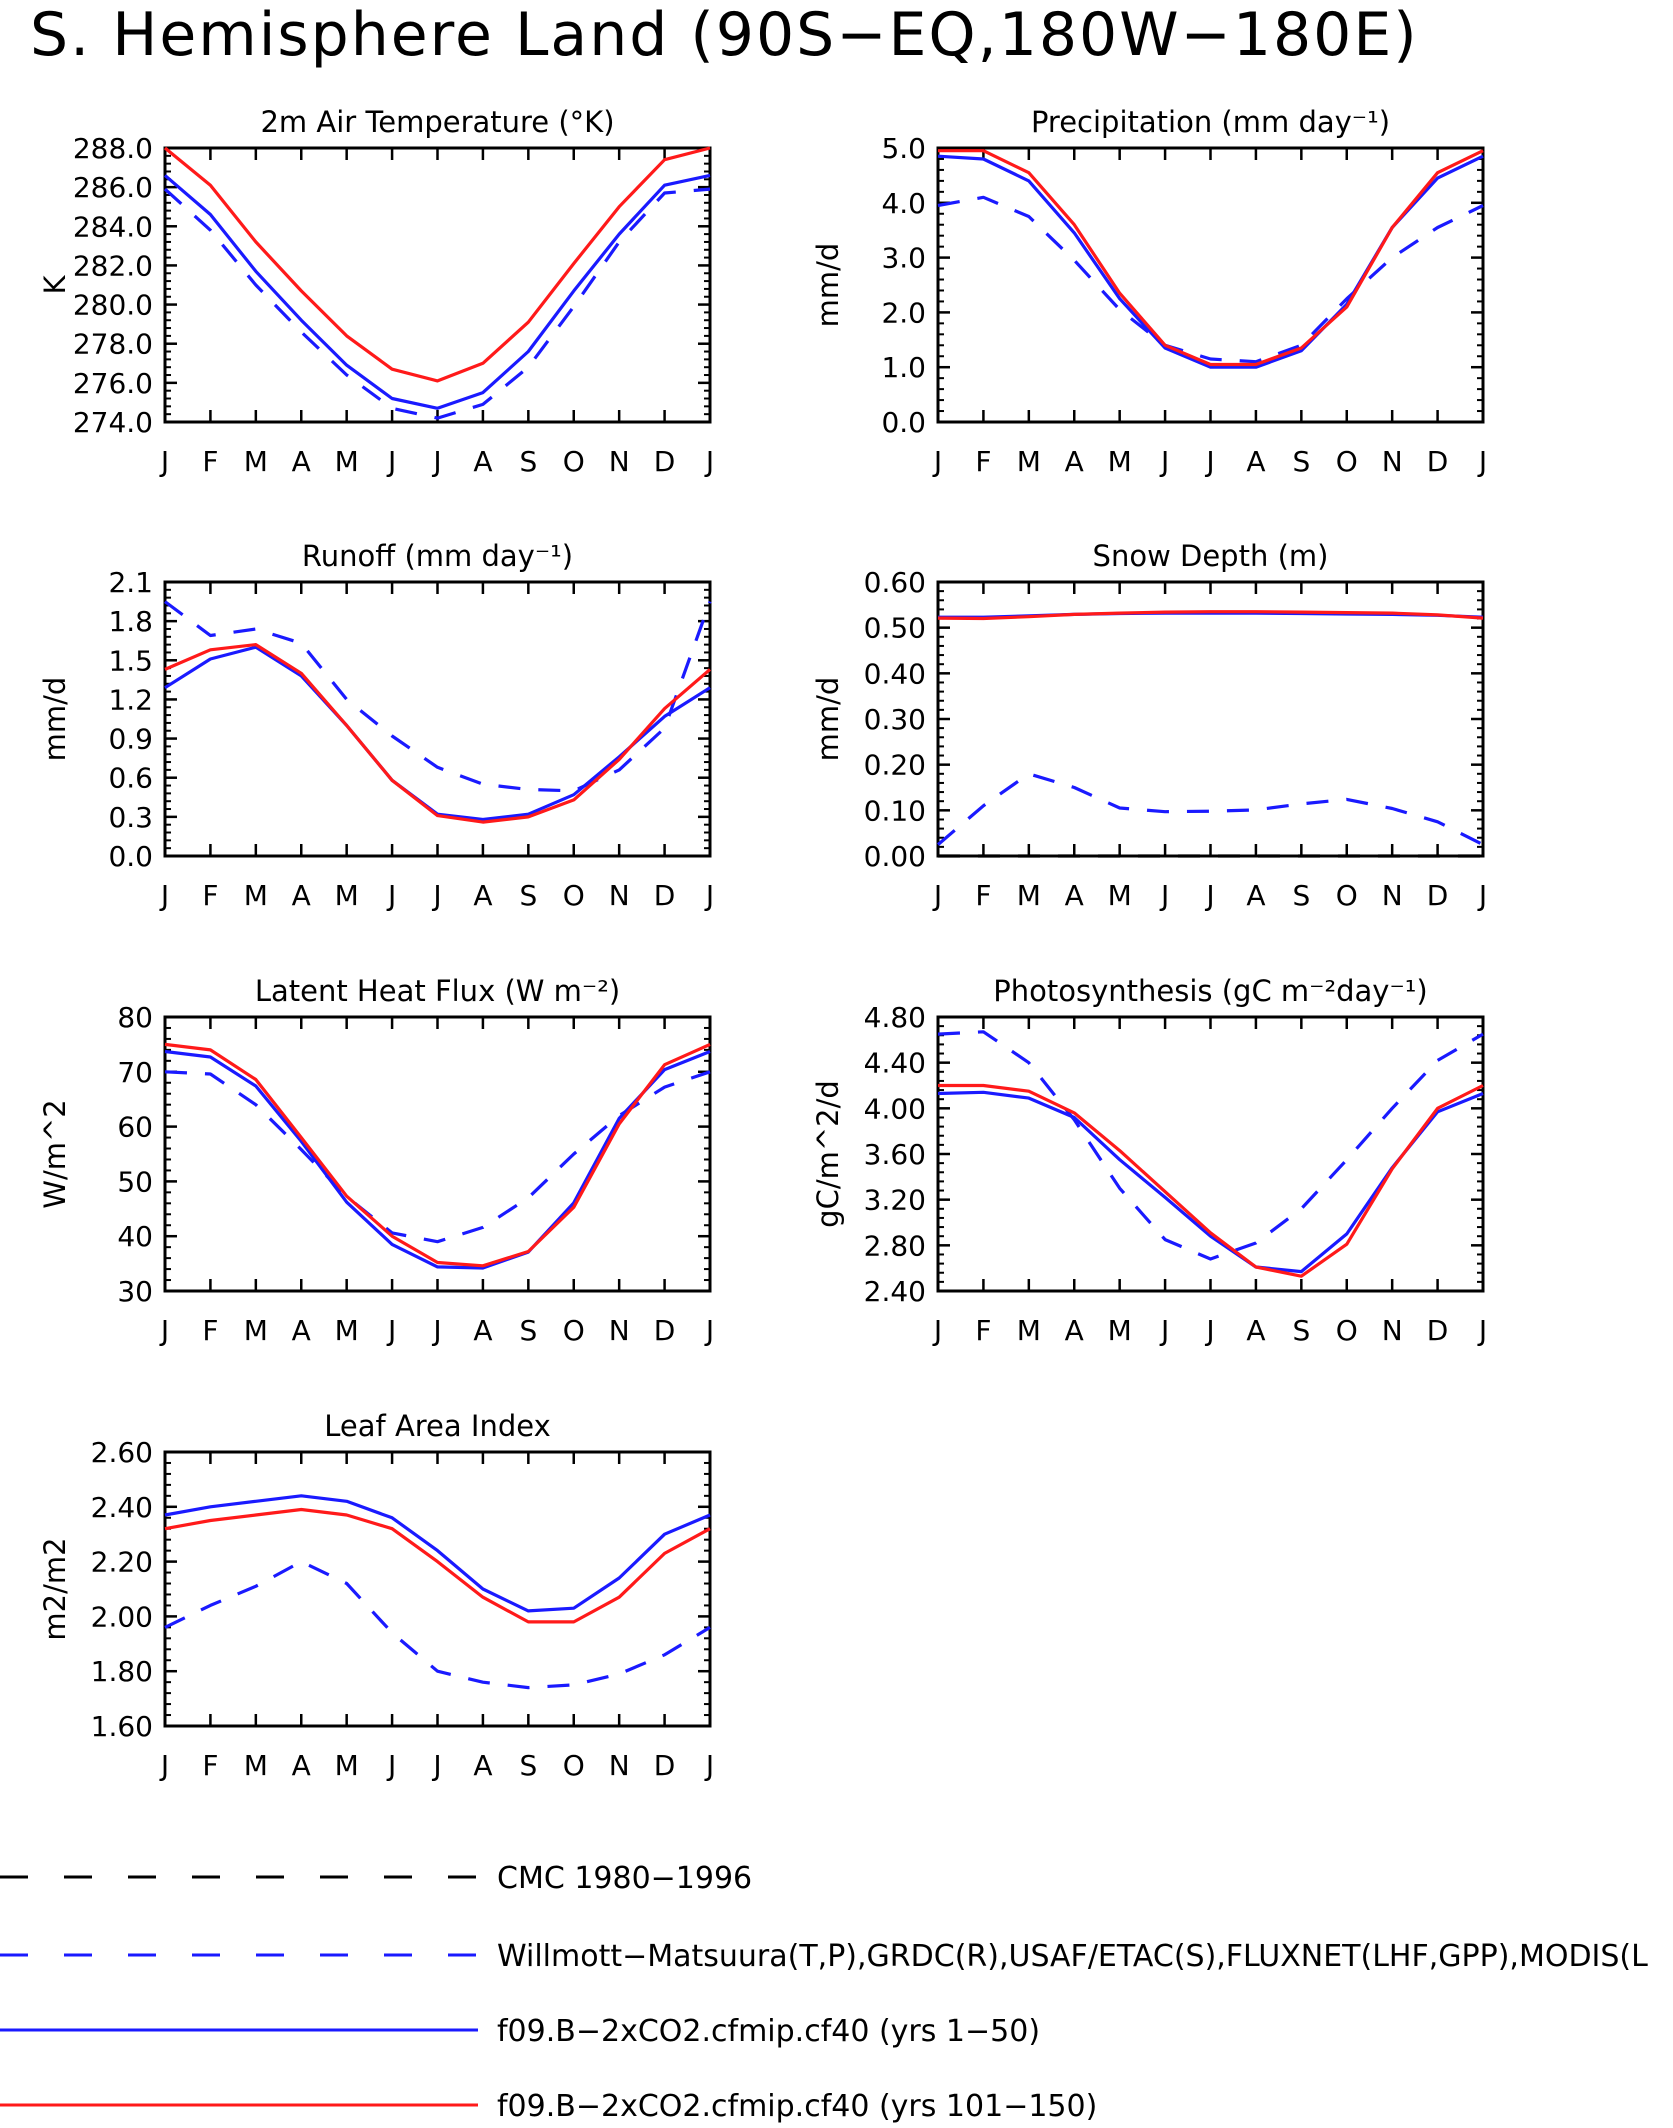 Image resolution: width=1673 pixels, height=2128 pixels. I want to click on y-axis-label: mm/d, so click(828, 719).